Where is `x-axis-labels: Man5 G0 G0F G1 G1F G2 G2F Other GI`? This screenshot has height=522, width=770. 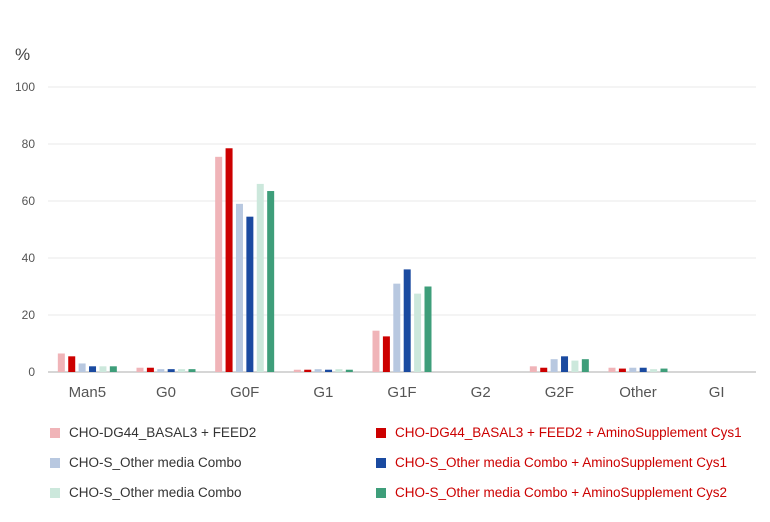
x-axis-labels: Man5 G0 G0F G1 G1F G2 G2F Other GI is located at coordinates (397, 392).